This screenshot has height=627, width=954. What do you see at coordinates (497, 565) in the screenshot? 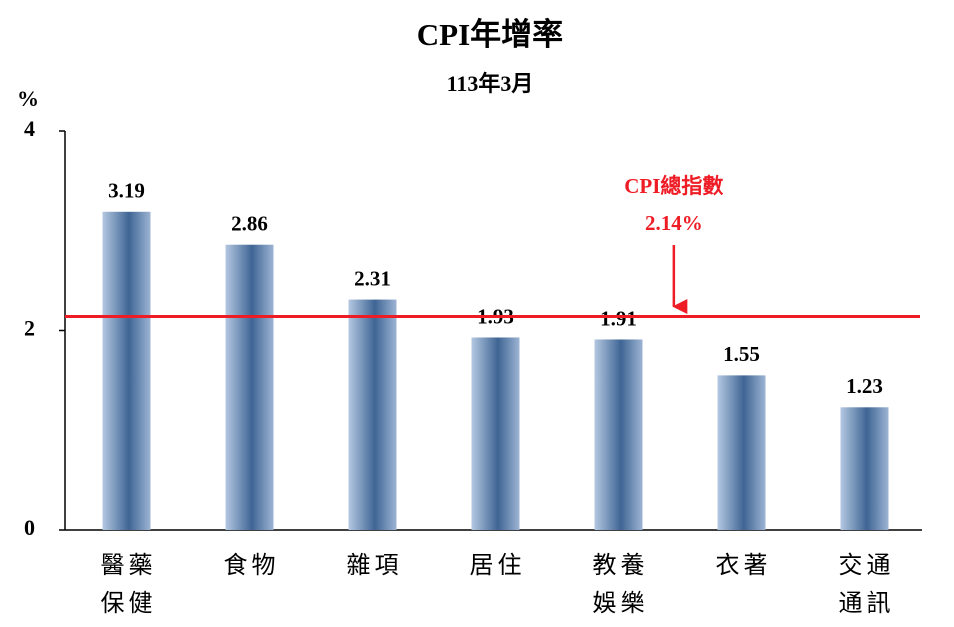
I see `x-tick-label: 居住` at bounding box center [497, 565].